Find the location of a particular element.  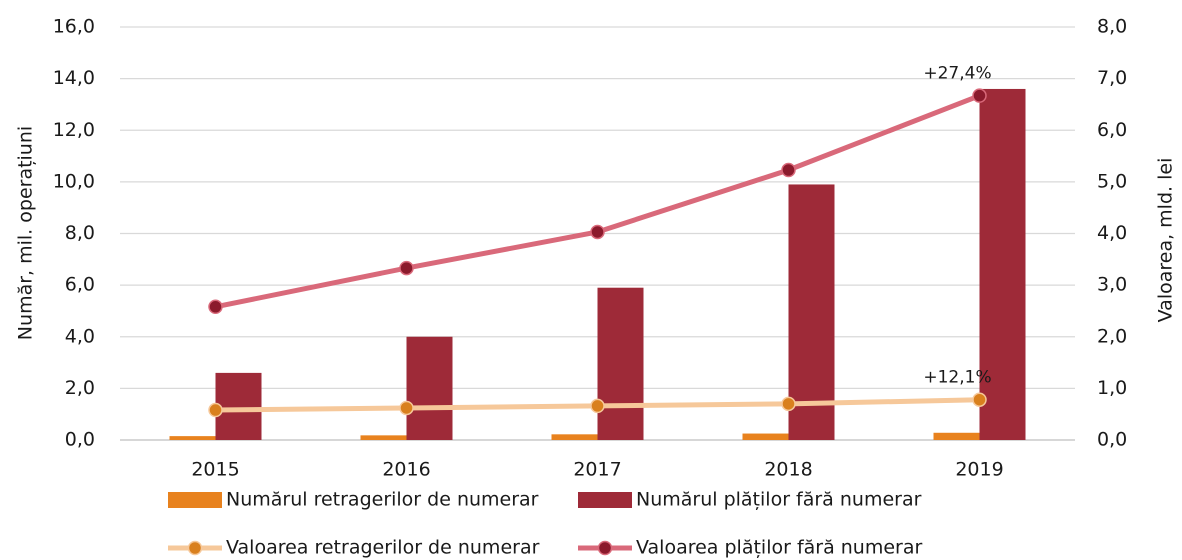

x-tick-label: 2017 is located at coordinates (597, 470).